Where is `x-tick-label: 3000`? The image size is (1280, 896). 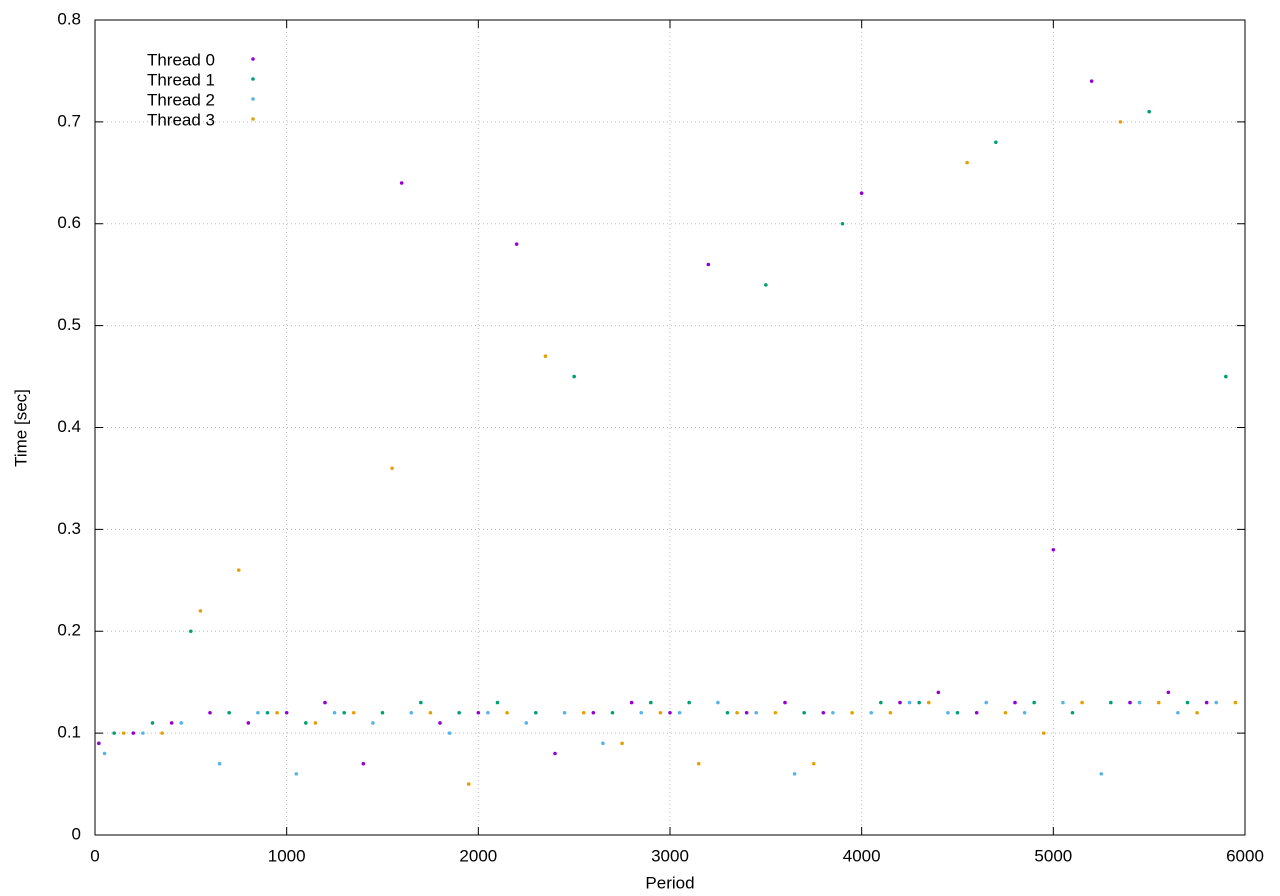 x-tick-label: 3000 is located at coordinates (670, 855).